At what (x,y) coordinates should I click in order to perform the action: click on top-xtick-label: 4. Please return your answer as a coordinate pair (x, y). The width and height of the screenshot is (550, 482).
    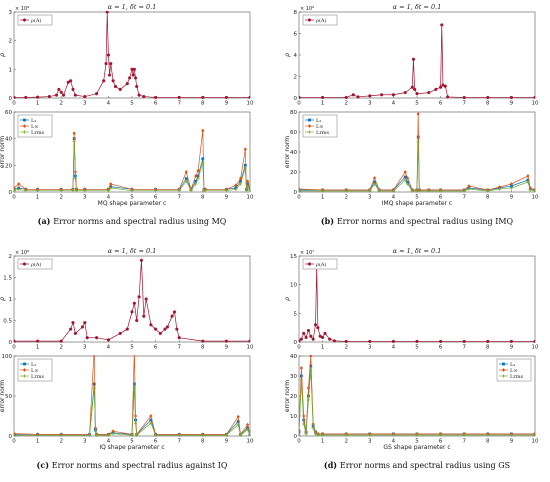
    Looking at the image, I should click on (394, 104).